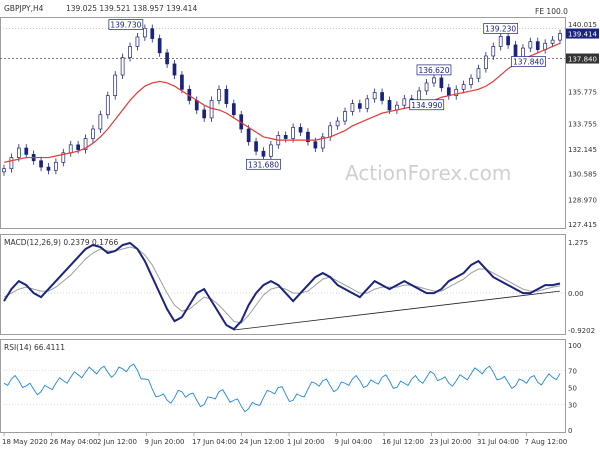 The width and height of the screenshot is (600, 450). I want to click on watermark: ActionForex.com, so click(428, 173).